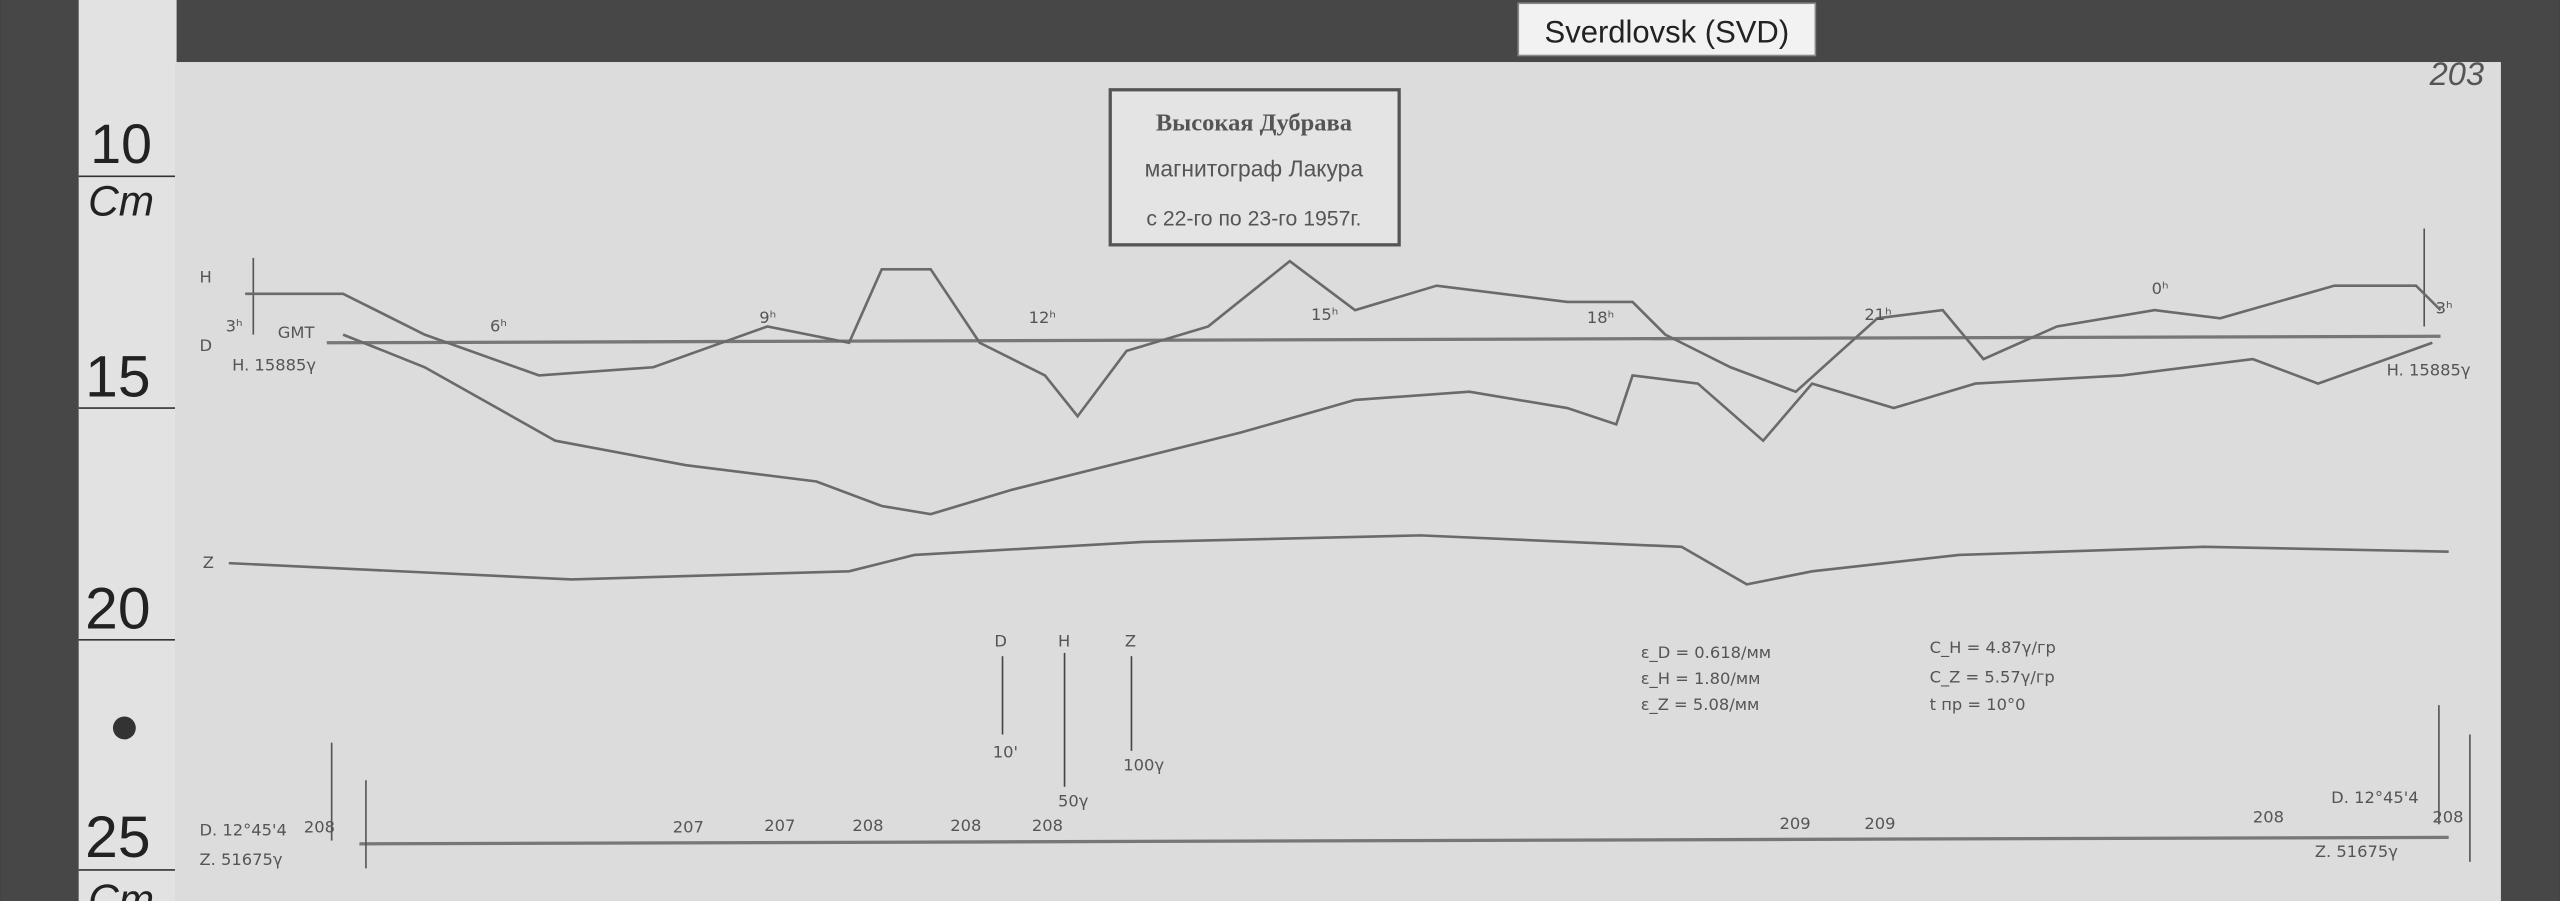 The width and height of the screenshot is (2560, 901). I want to click on hour-label: 6ʰ, so click(498, 325).